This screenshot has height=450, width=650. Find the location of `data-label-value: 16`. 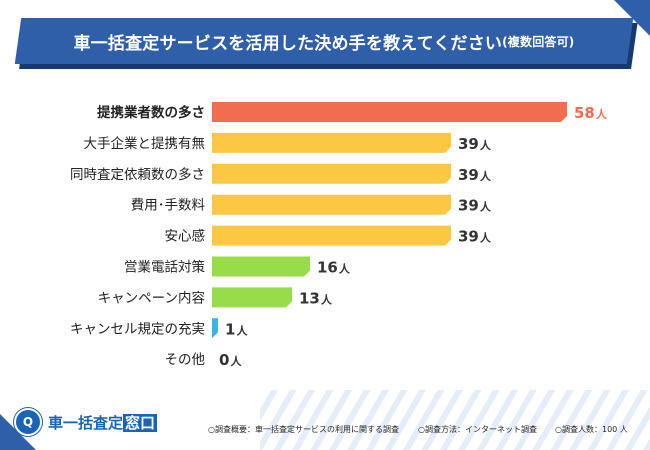

data-label-value: 16 is located at coordinates (327, 268).